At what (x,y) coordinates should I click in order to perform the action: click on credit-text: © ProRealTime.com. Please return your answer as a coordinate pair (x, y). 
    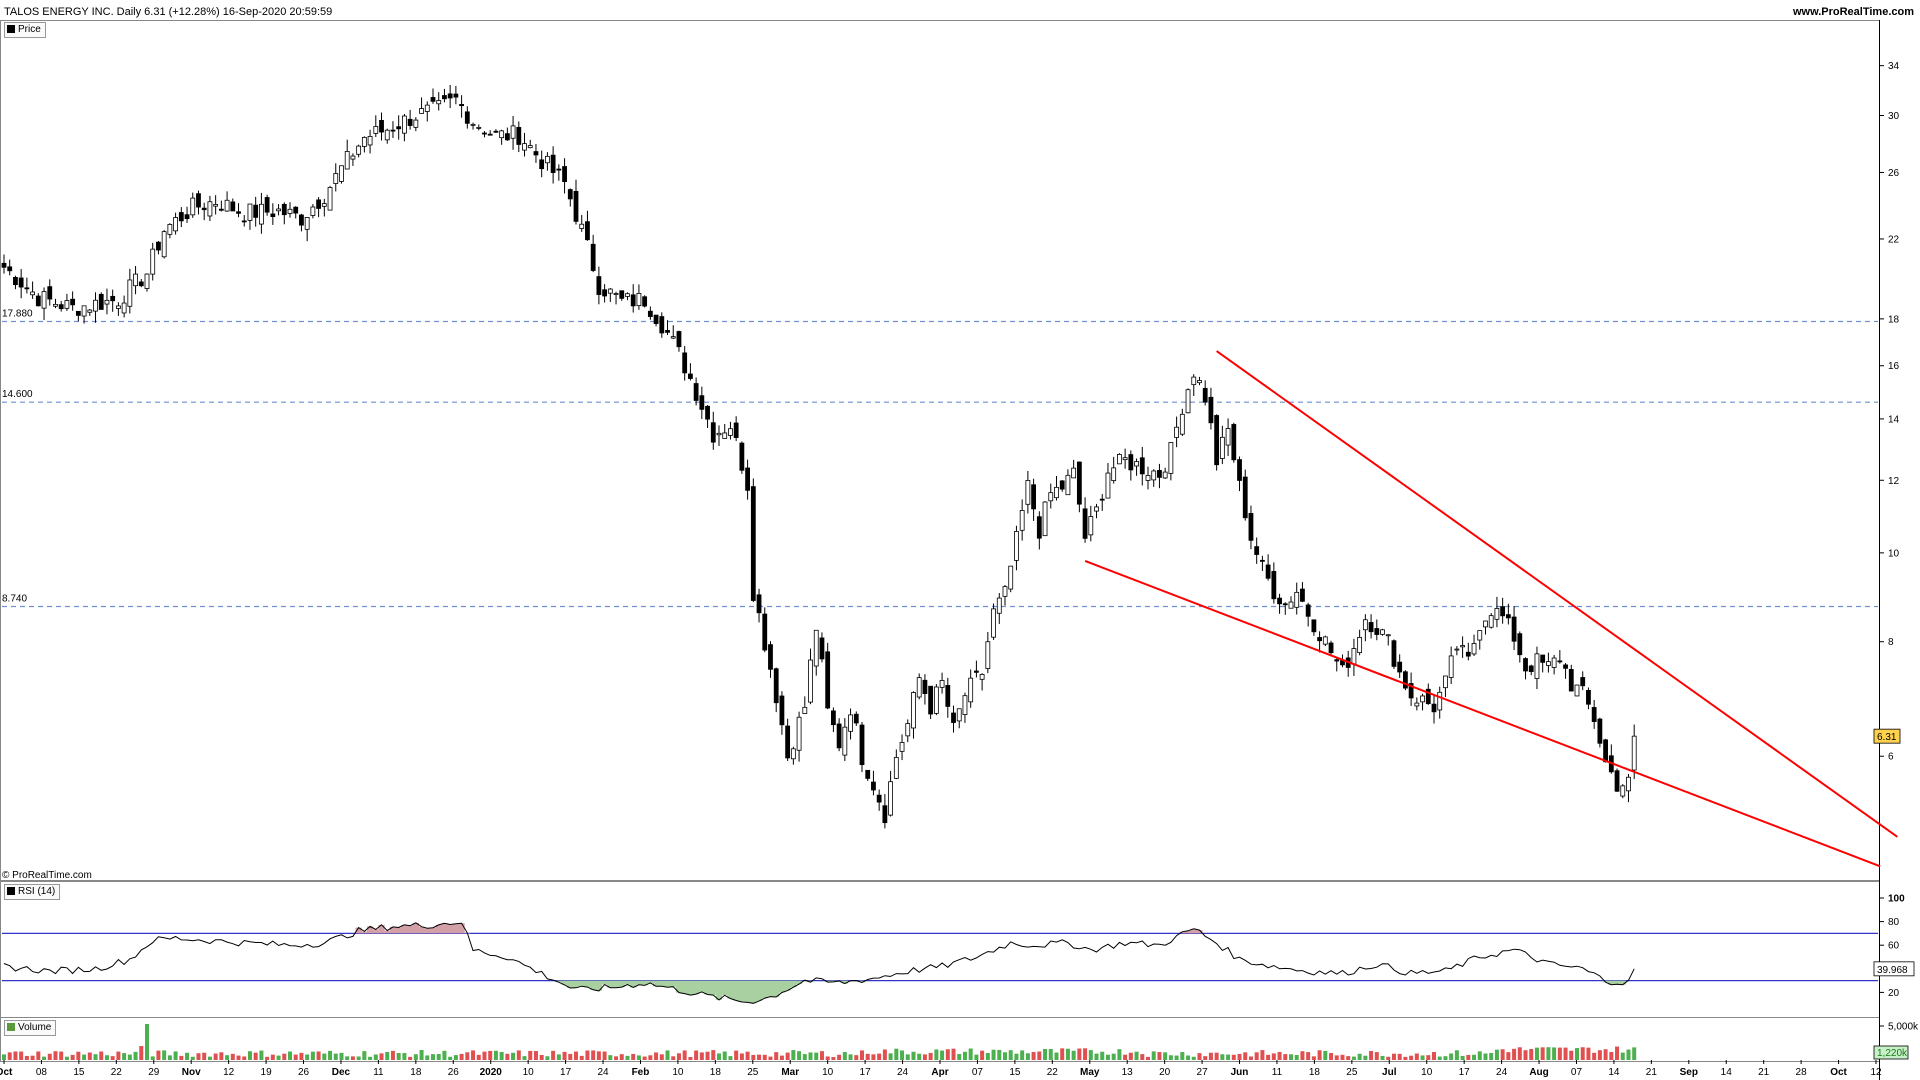
    Looking at the image, I should click on (47, 875).